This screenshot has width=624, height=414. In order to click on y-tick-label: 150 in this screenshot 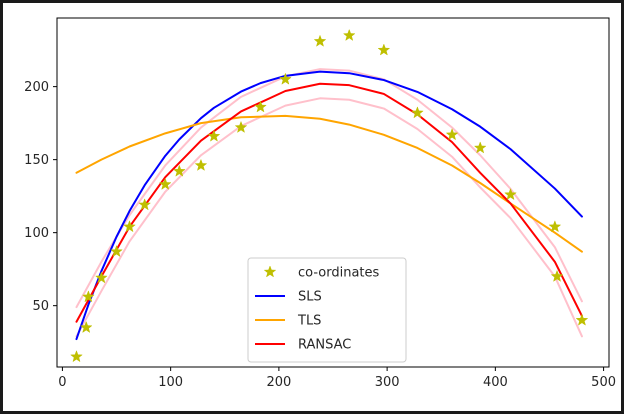, I will do `click(36, 160)`.